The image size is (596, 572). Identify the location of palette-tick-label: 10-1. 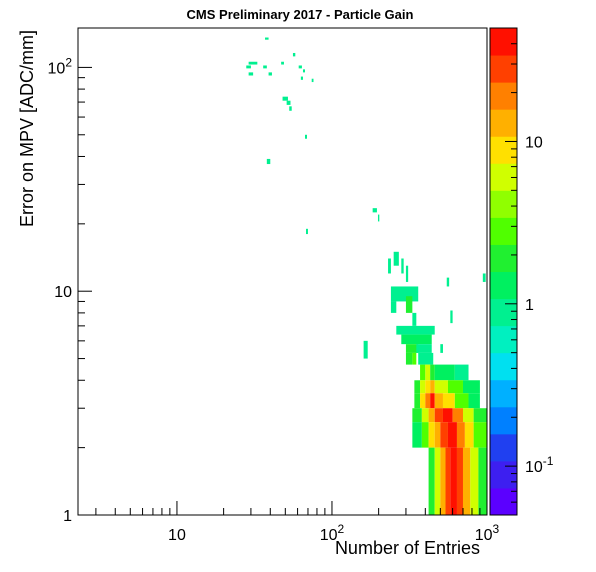
(539, 465).